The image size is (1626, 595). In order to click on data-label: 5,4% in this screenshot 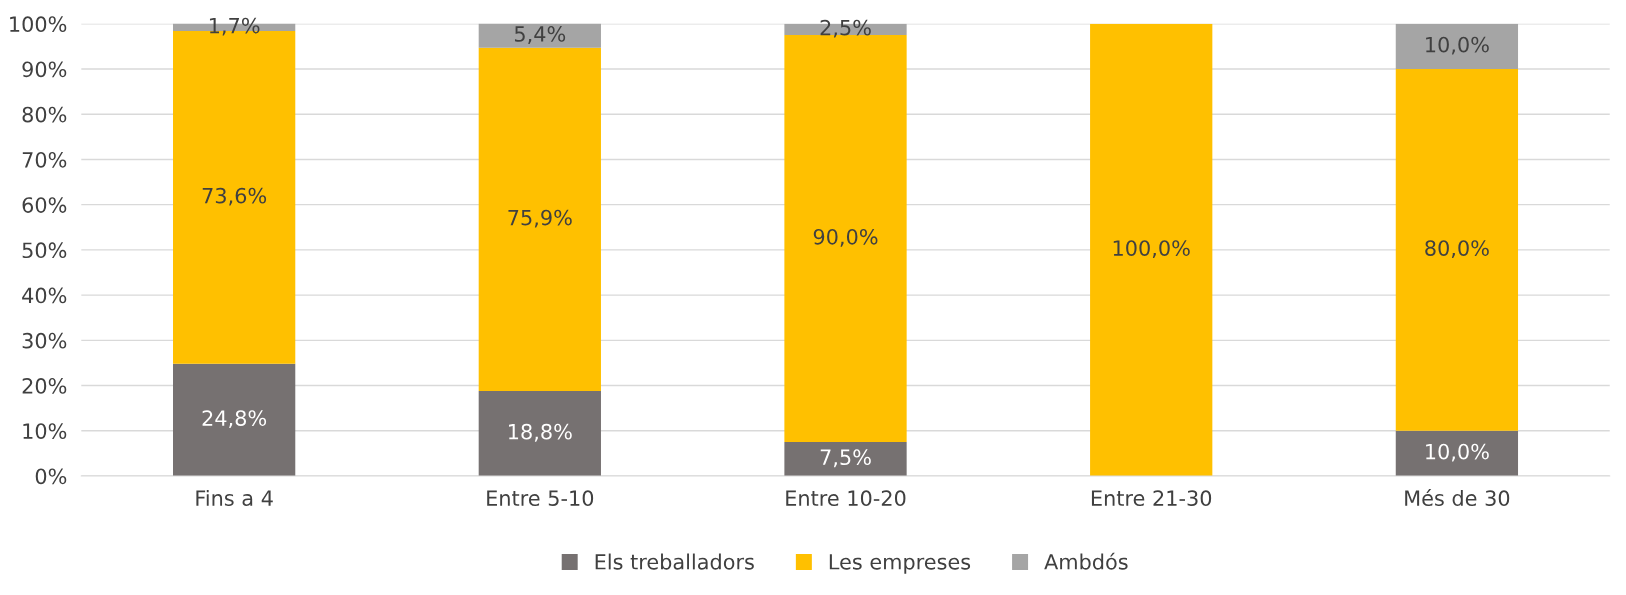, I will do `click(540, 35)`.